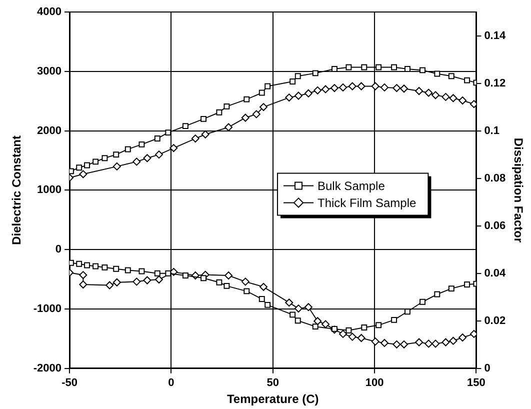 The height and width of the screenshot is (409, 531). What do you see at coordinates (374, 383) in the screenshot?
I see `x-tick-label: 100` at bounding box center [374, 383].